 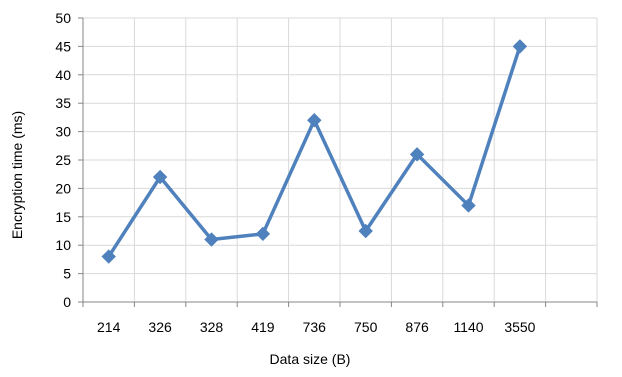 I want to click on y-tick-label: 20, so click(x=63, y=188).